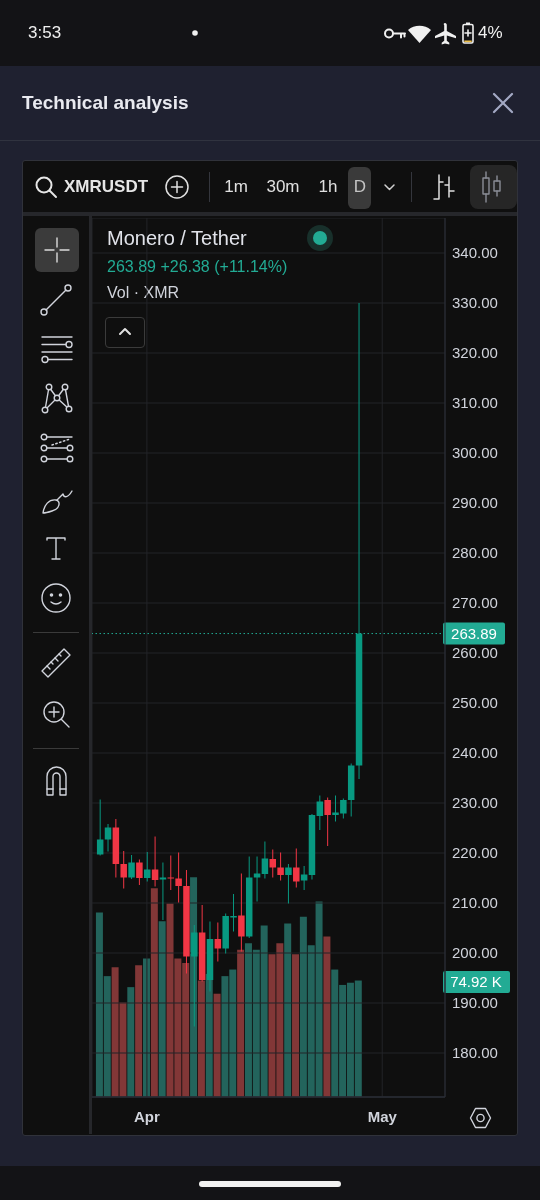  I want to click on y-tick-label: 210.00, so click(475, 903).